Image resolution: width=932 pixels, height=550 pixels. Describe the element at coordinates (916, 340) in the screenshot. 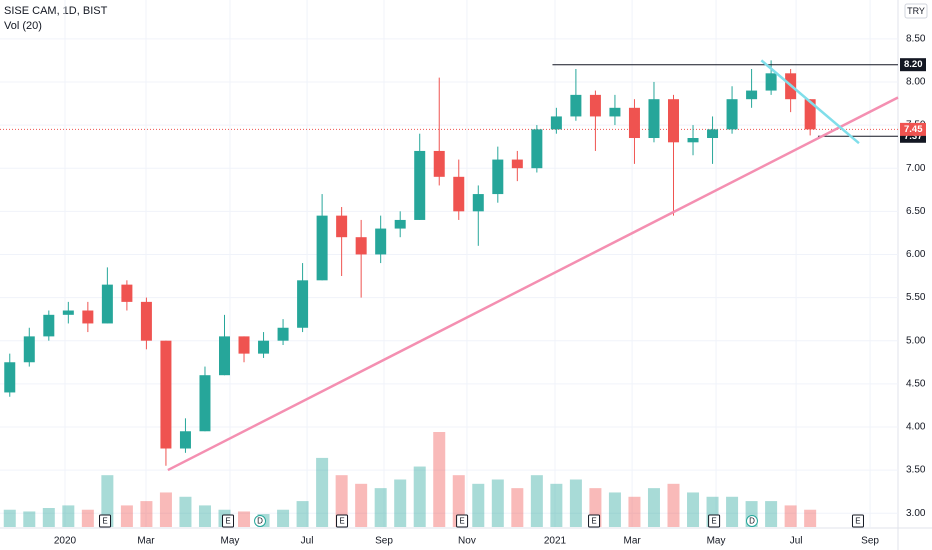

I see `y-tick-label: 5.00` at that location.